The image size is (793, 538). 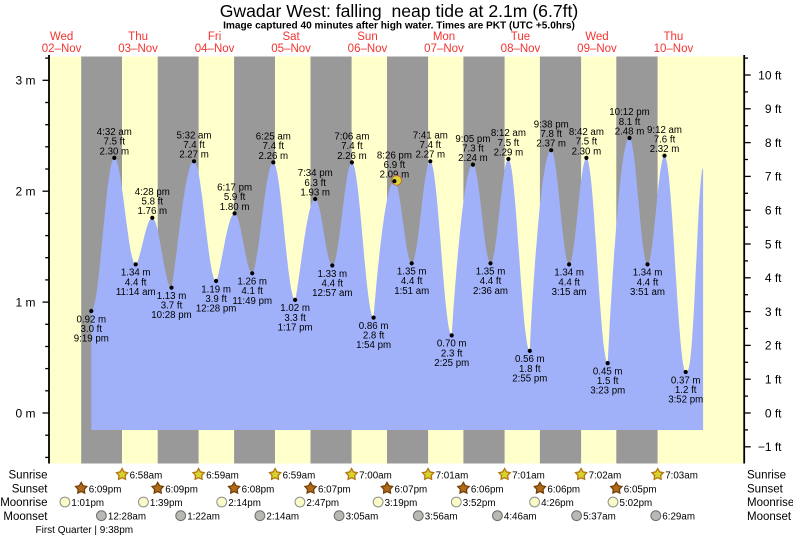 What do you see at coordinates (648, 273) in the screenshot?
I see `svg-text: 1.34 m` at bounding box center [648, 273].